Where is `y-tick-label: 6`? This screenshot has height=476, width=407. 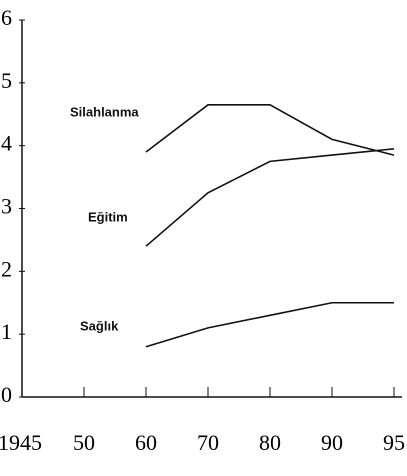
y-tick-label: 6 is located at coordinates (6, 17).